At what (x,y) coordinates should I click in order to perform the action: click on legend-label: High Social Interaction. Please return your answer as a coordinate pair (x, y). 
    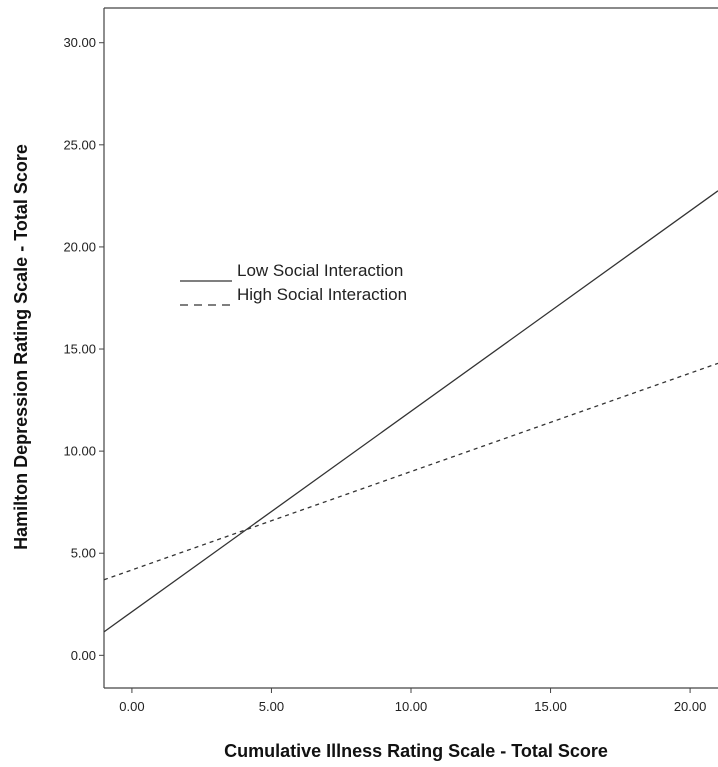
    Looking at the image, I should click on (322, 294).